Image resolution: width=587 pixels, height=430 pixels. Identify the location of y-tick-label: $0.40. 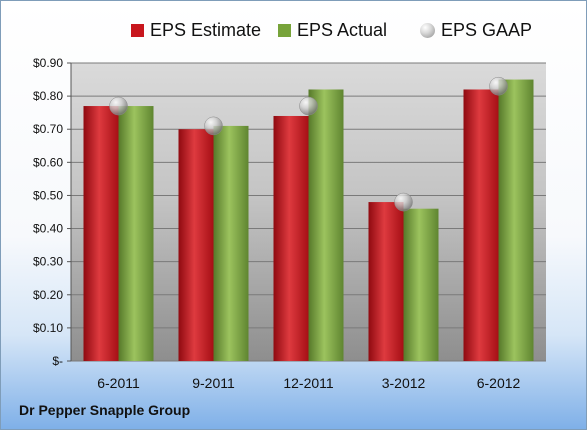
(48, 229).